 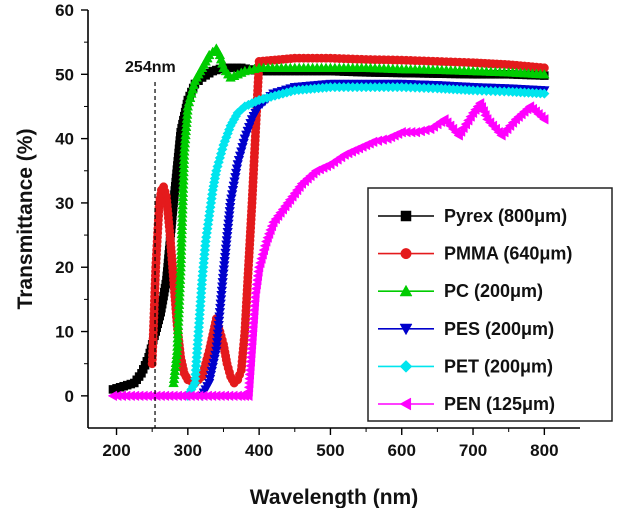 I want to click on x-tick-label: 800, so click(x=544, y=450).